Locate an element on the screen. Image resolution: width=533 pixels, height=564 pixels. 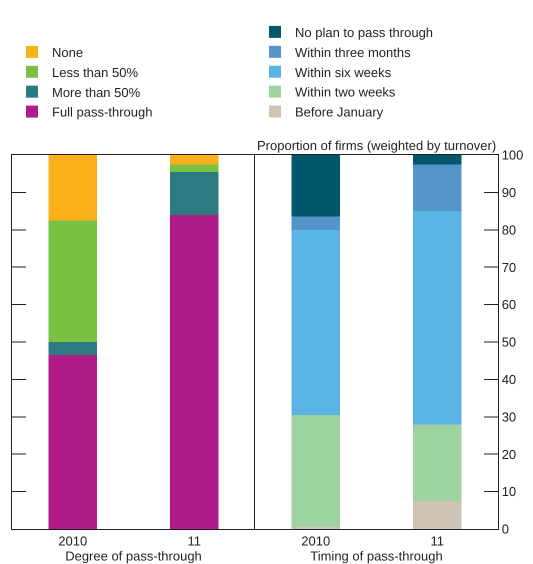
y-tick-label: 10 is located at coordinates (509, 492).